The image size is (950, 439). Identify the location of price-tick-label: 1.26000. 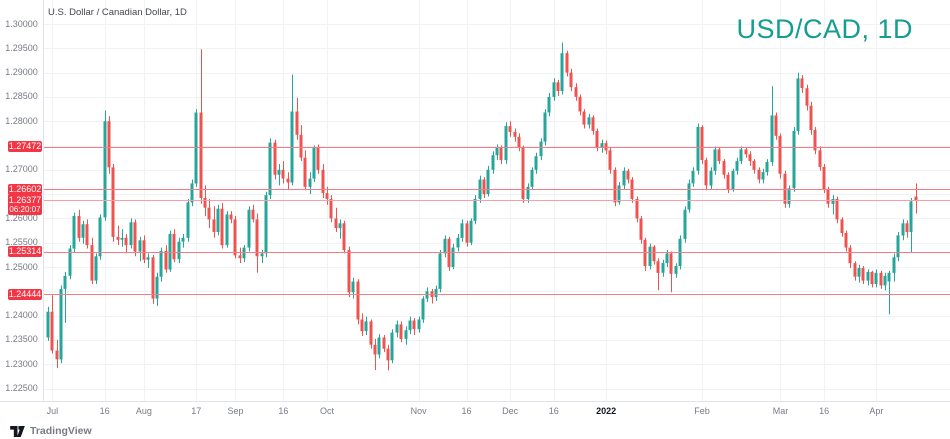
(21, 217).